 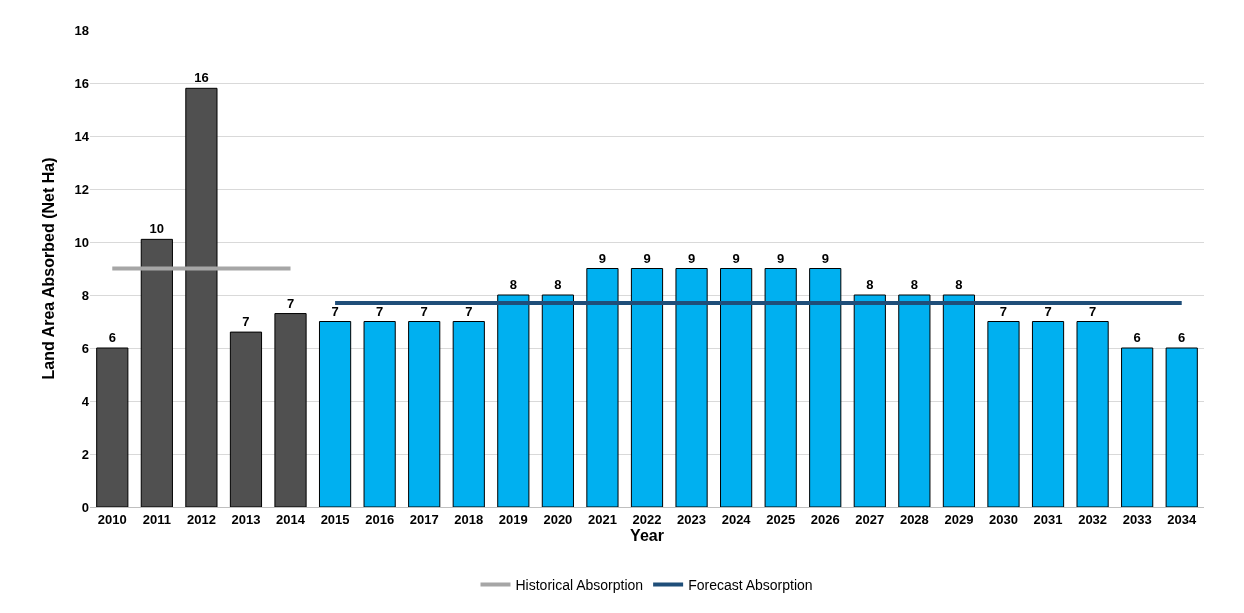 I want to click on y-axis-title: Land Area Absorbed (Net Ha), so click(x=49, y=268).